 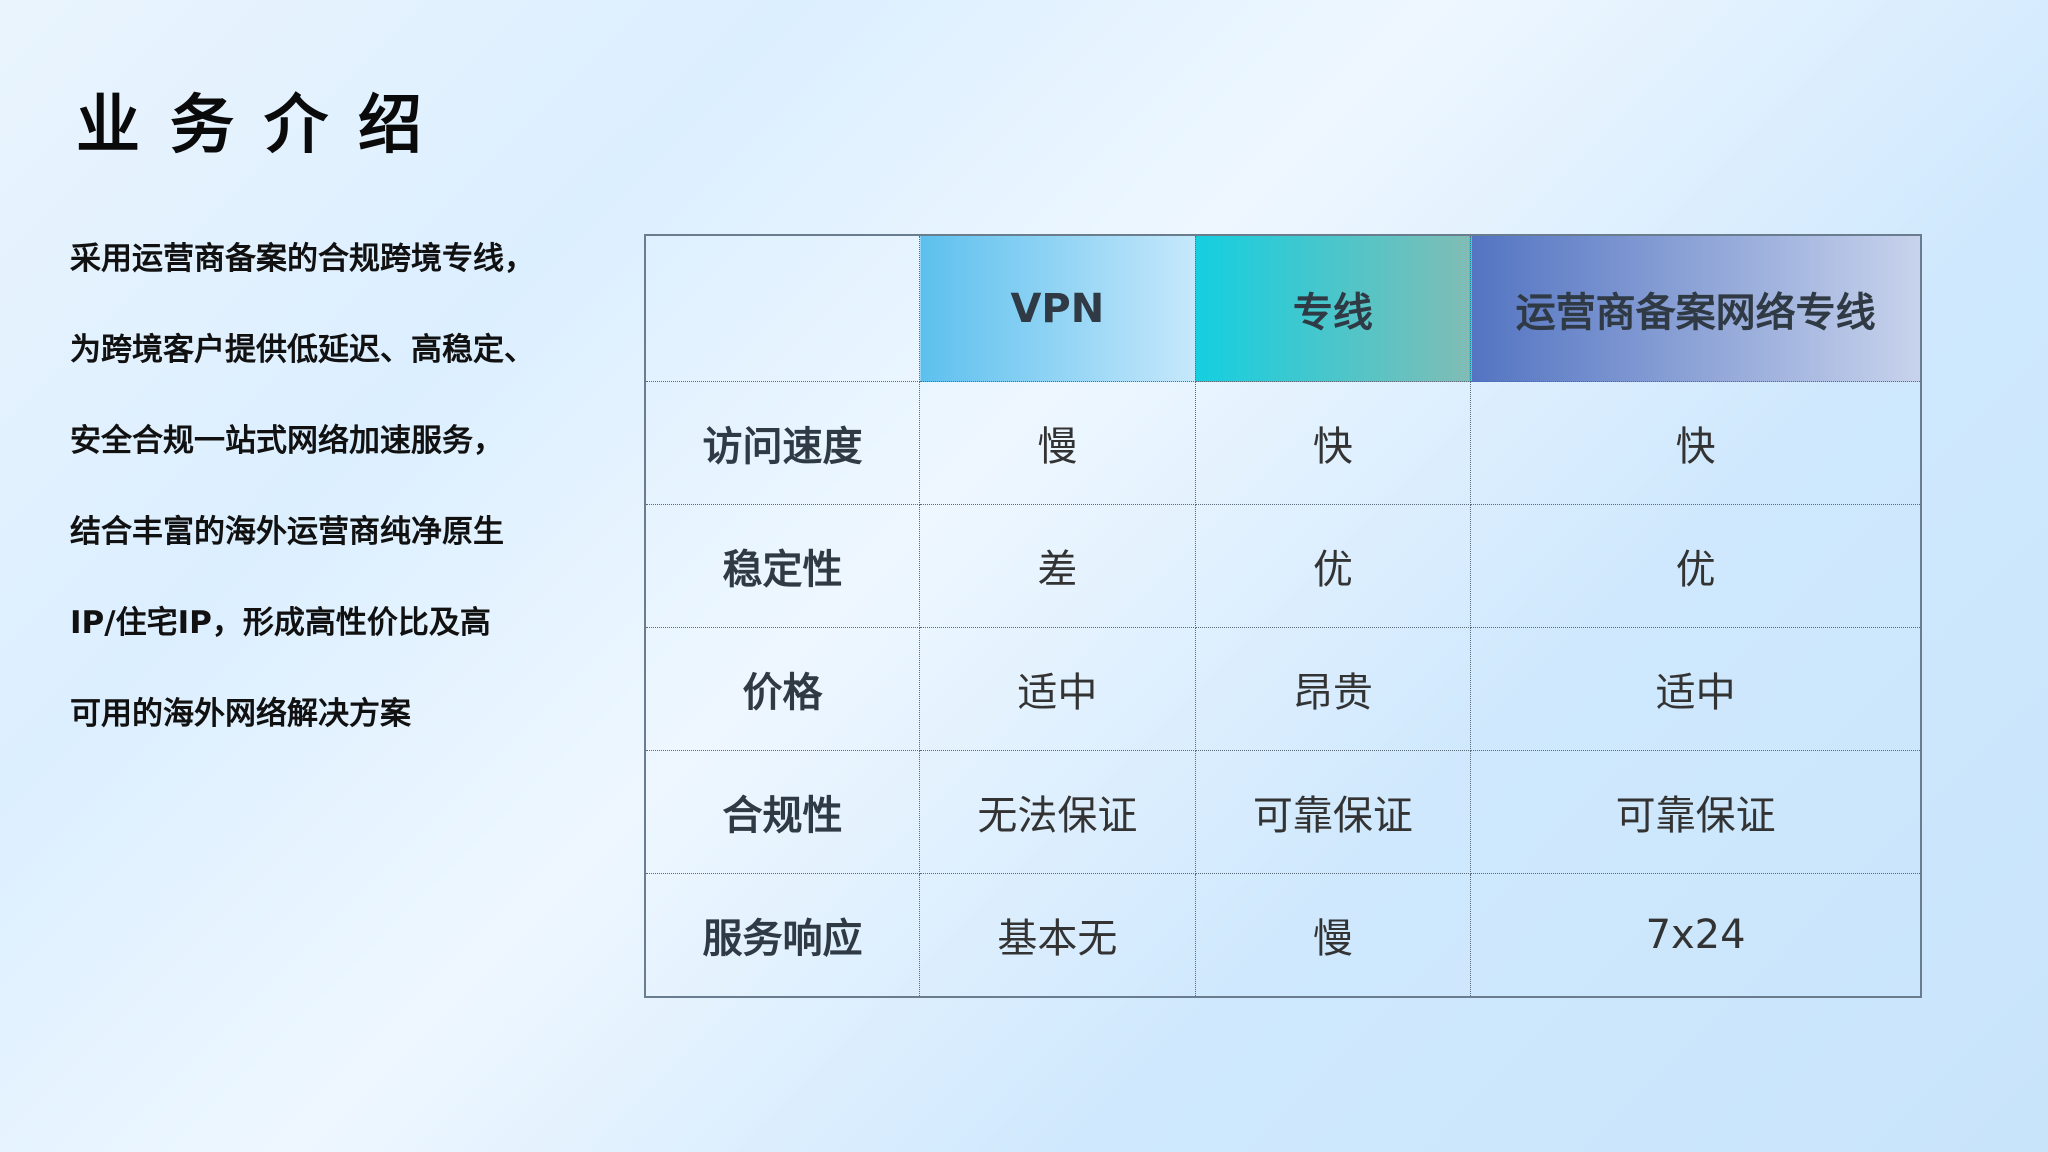 I want to click on header-dedicated-line: 专线, so click(x=1333, y=308).